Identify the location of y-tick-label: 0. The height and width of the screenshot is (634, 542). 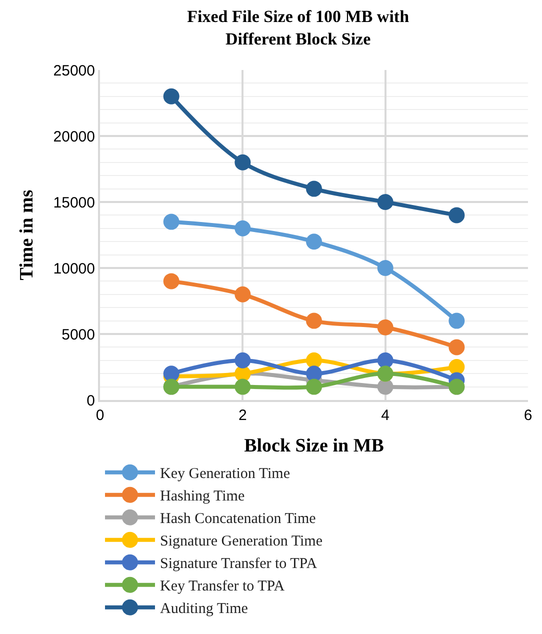
(90, 401).